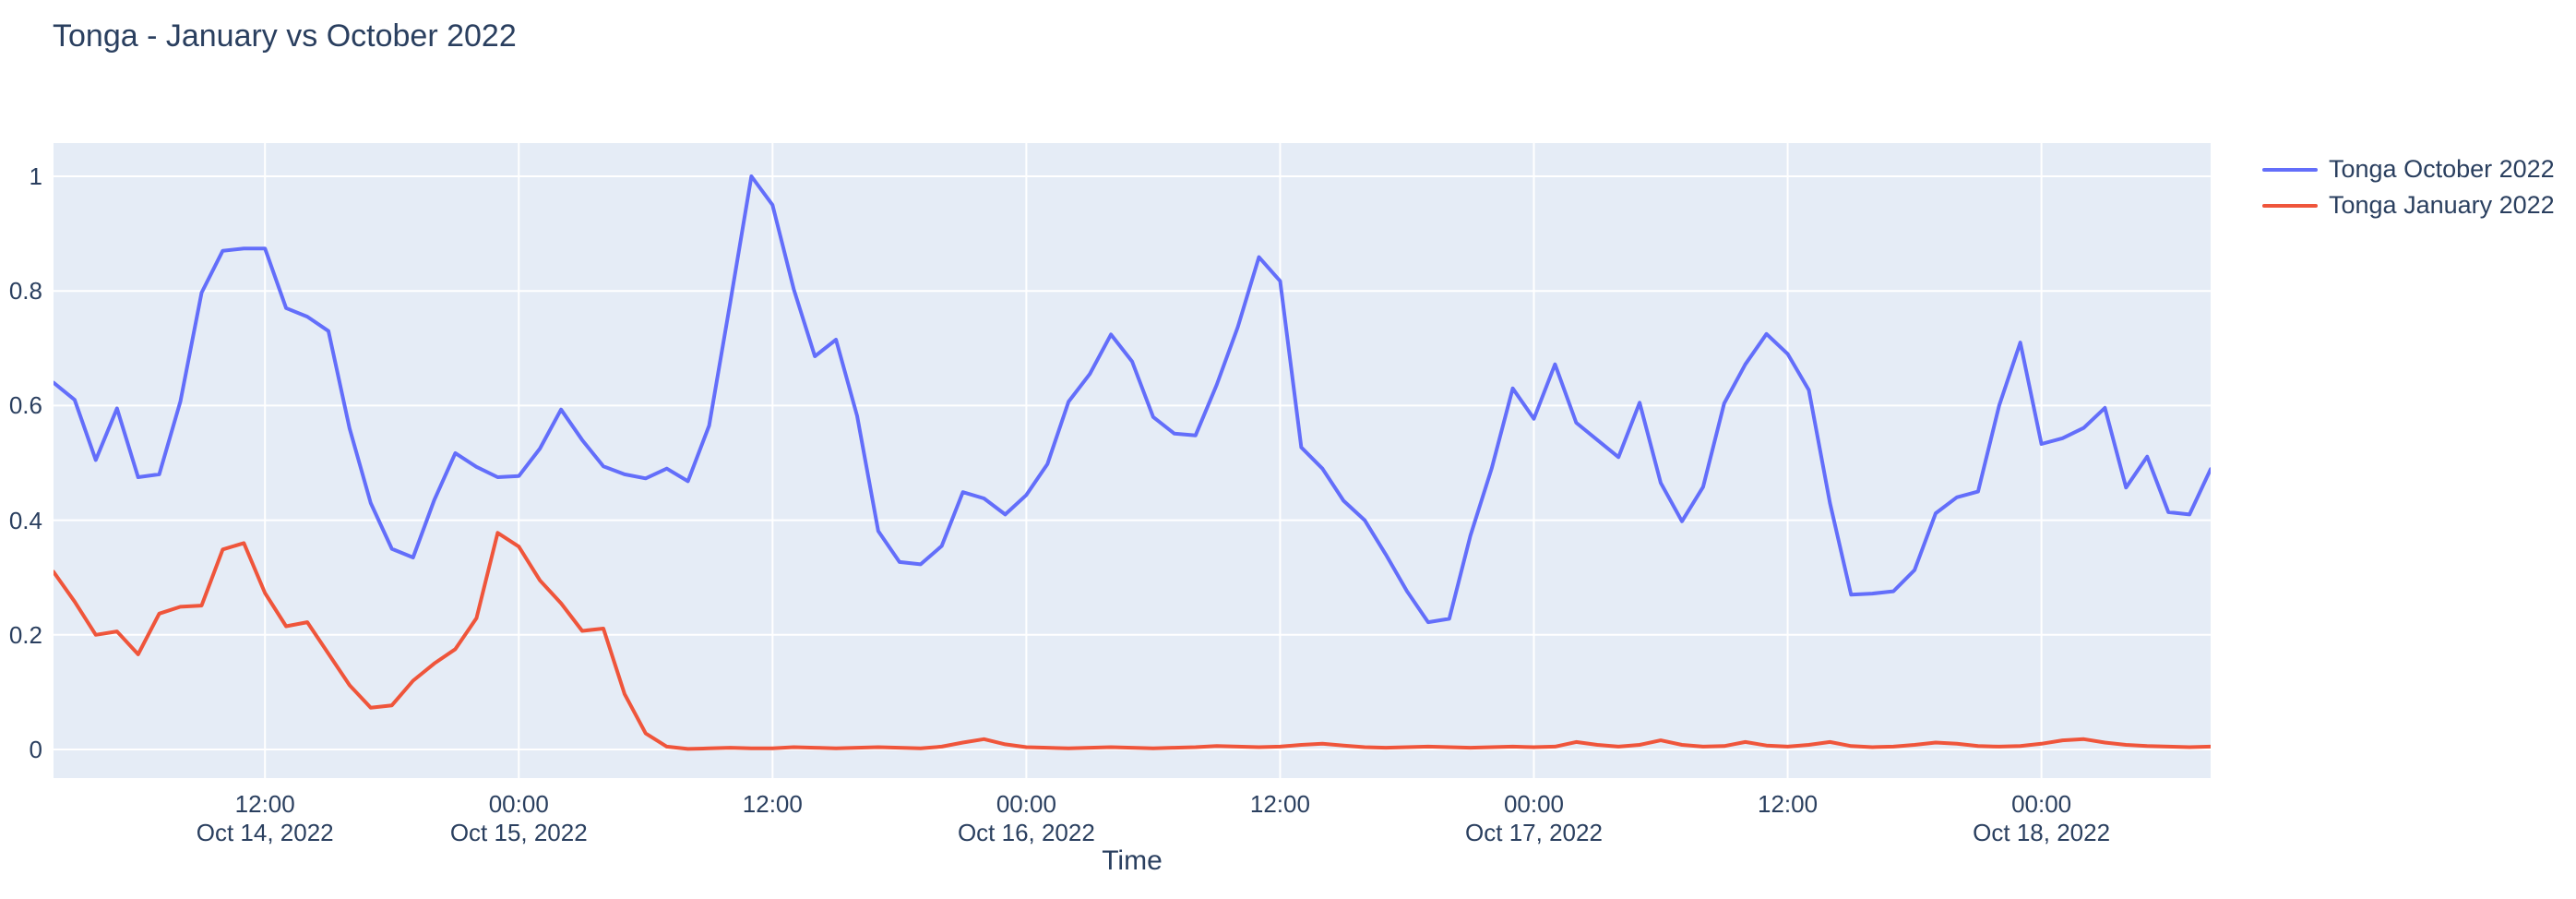  I want to click on x-tick-label-line: Oct 18, 2022, so click(2042, 832).